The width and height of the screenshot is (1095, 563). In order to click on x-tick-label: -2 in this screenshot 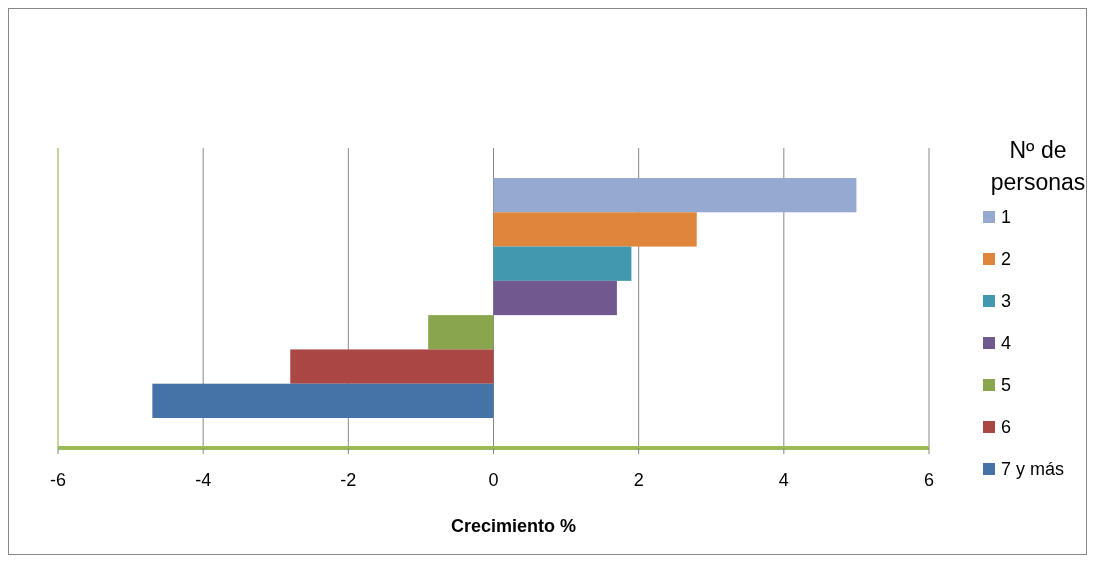, I will do `click(348, 480)`.